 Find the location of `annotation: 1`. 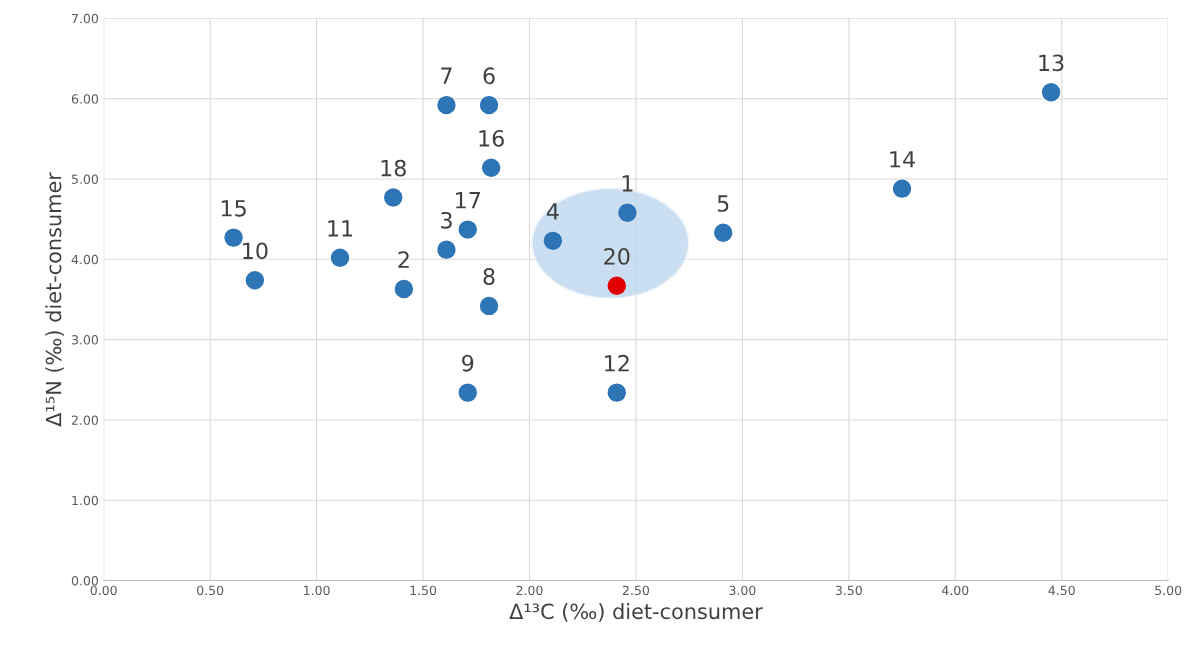

annotation: 1 is located at coordinates (627, 183).